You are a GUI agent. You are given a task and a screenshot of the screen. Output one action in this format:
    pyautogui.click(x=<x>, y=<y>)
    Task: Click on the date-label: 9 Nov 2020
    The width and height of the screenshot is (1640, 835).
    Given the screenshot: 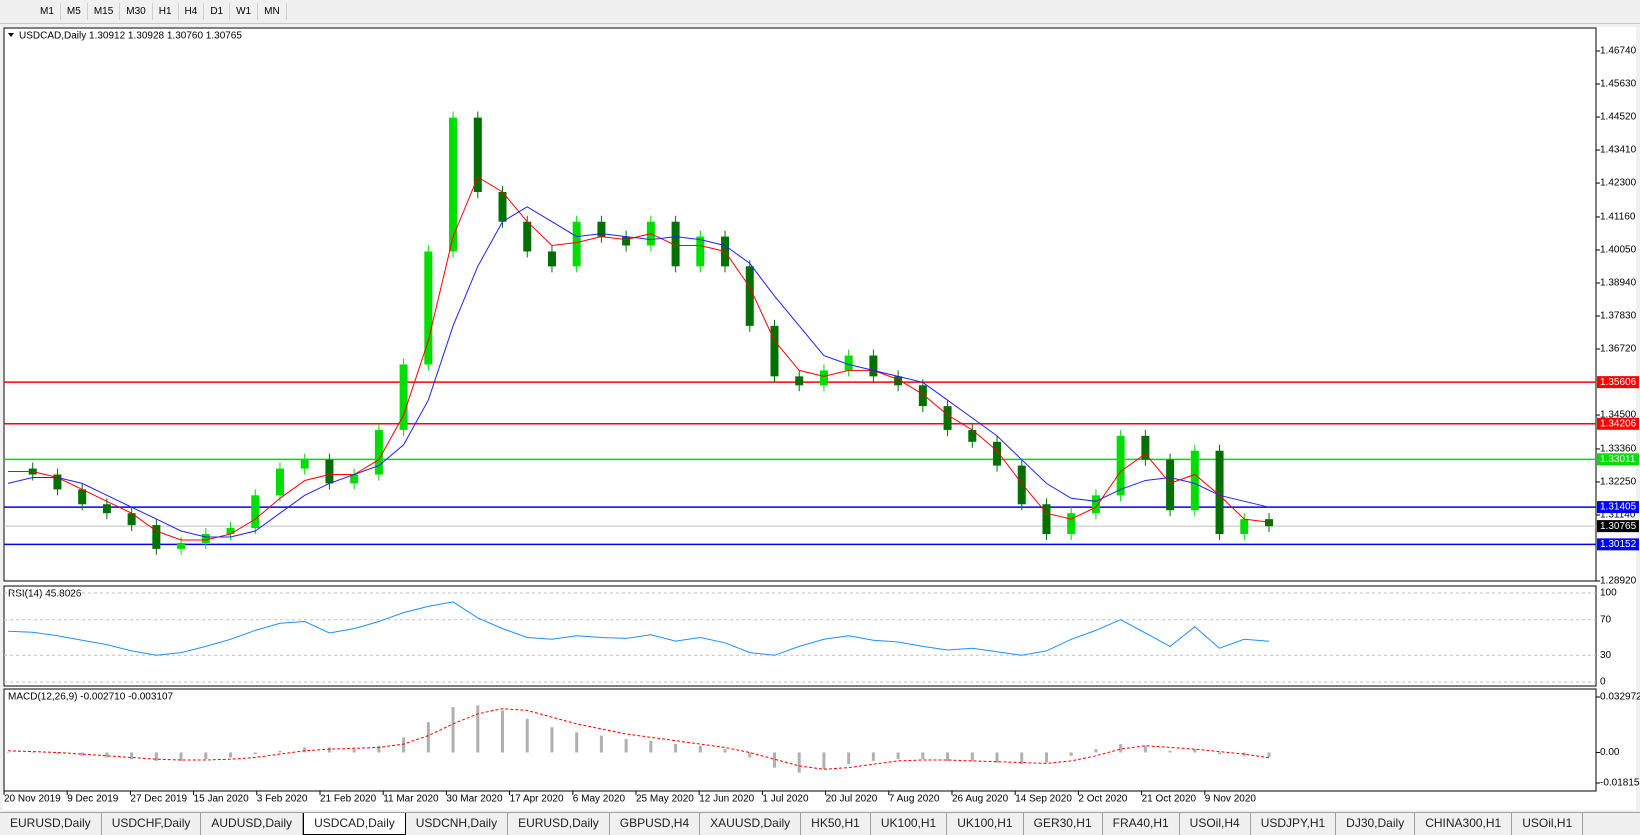 What is the action you would take?
    pyautogui.click(x=1231, y=799)
    